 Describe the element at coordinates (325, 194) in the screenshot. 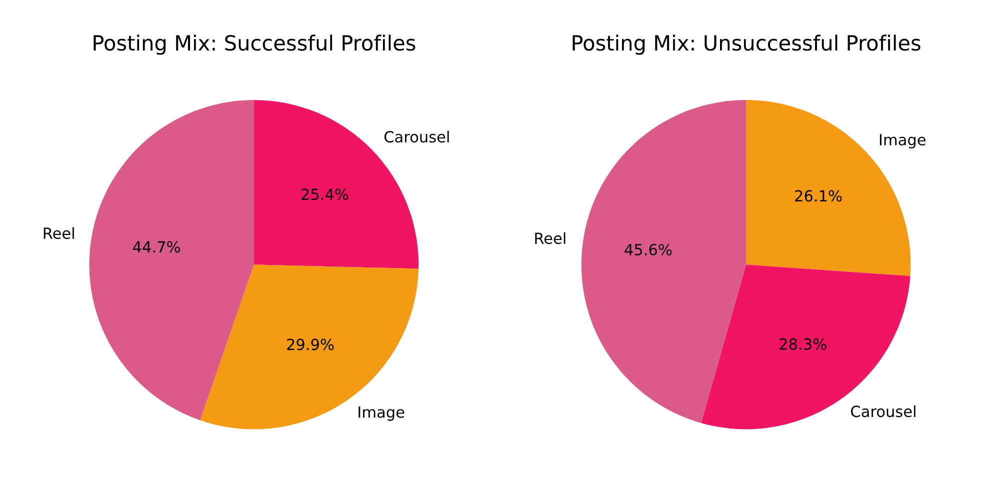

I see `data-label: 25.4%` at that location.